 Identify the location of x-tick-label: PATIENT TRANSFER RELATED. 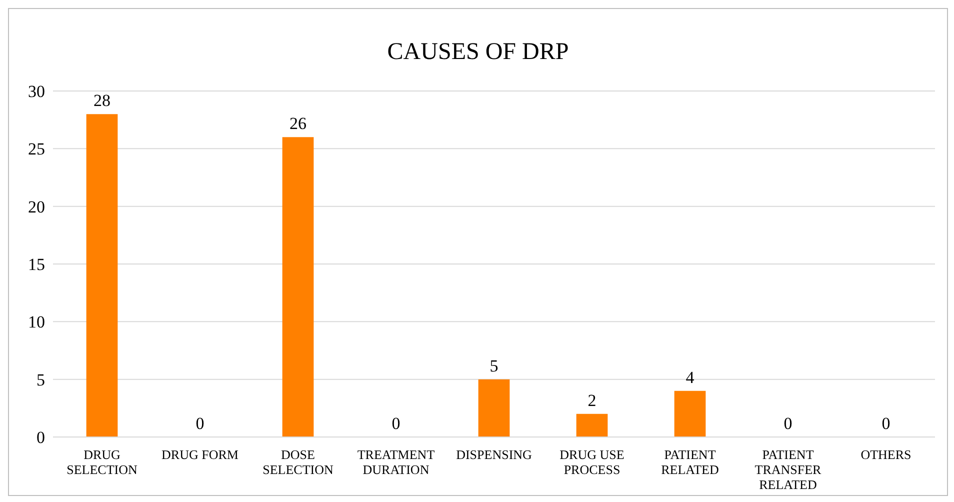
(788, 469).